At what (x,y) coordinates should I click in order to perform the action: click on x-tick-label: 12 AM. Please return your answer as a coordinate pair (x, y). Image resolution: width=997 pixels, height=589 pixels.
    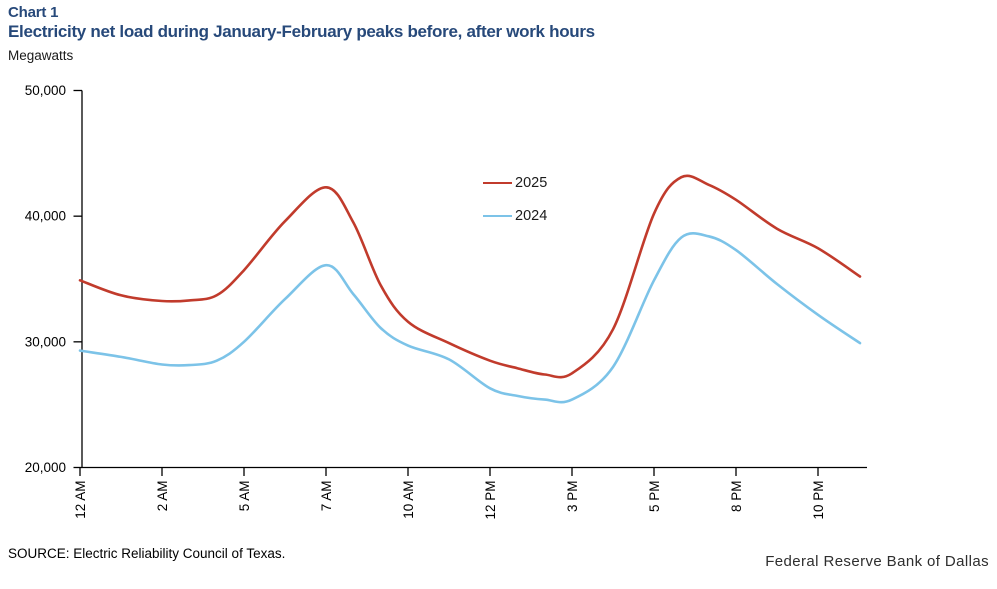
    Looking at the image, I should click on (80, 500).